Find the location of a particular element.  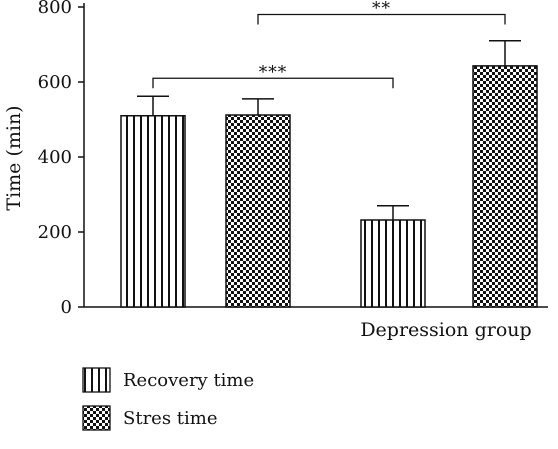

significance-brackets: ***** is located at coordinates (329, 44).